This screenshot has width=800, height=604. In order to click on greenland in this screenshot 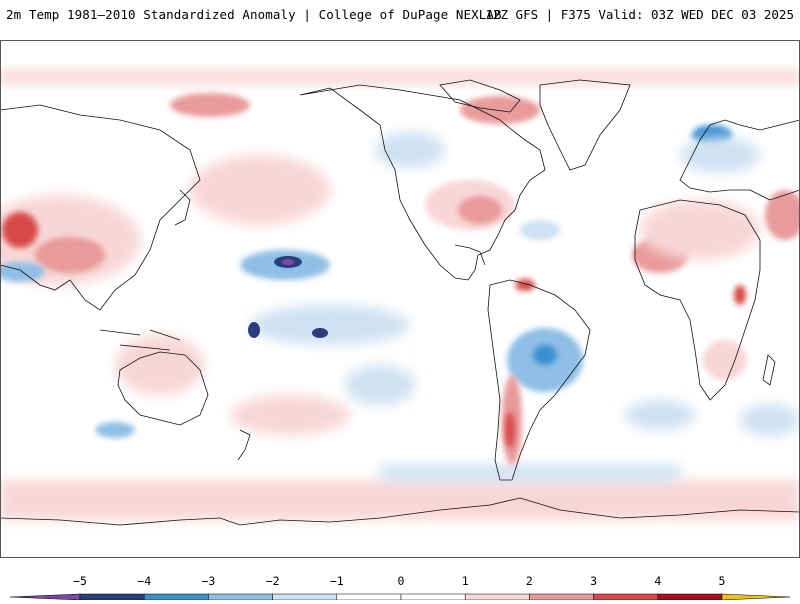, I will do `click(585, 125)`.